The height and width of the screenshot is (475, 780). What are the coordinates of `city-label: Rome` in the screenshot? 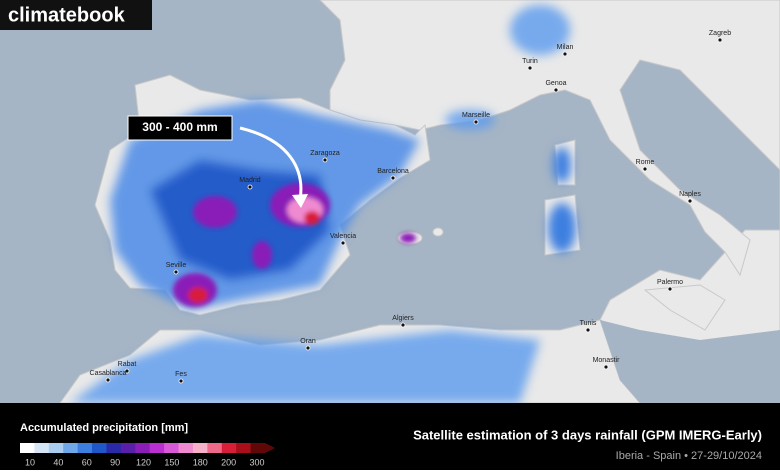 It's located at (645, 162).